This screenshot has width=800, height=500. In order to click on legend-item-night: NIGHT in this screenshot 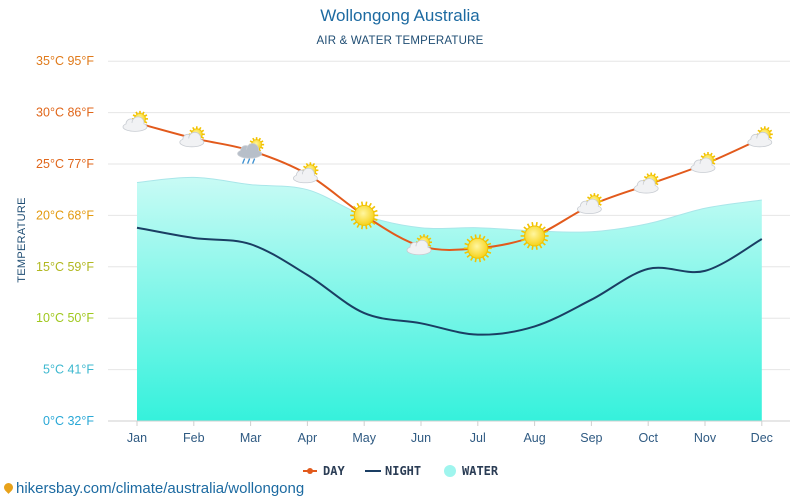, I will do `click(393, 471)`.